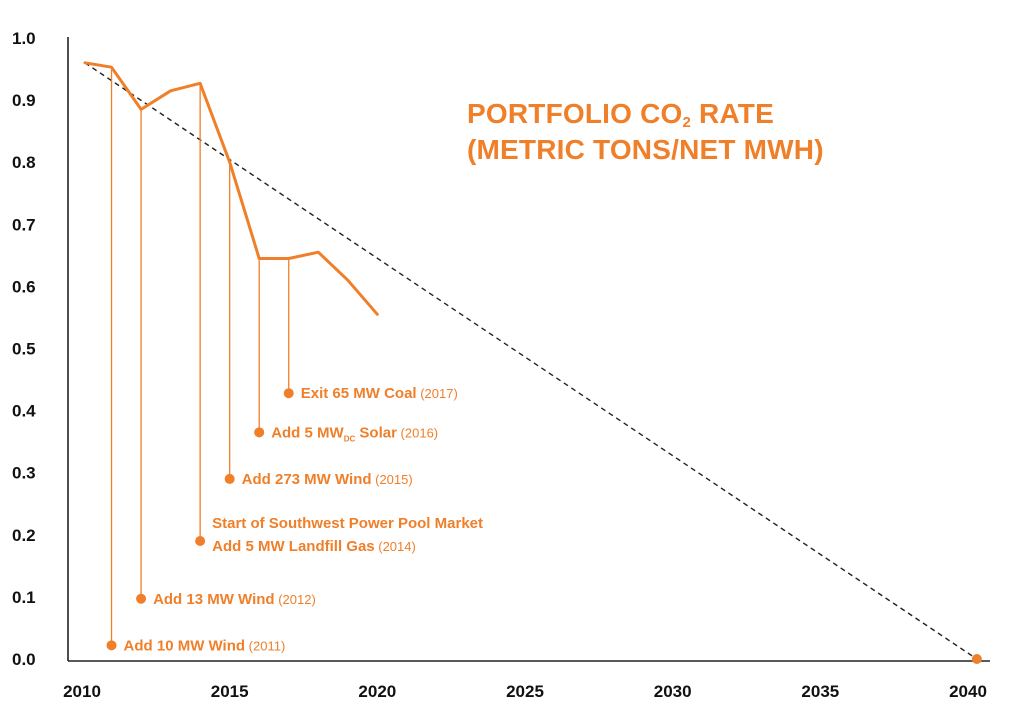 The image size is (1024, 713). I want to click on y-tick-label: 0.8, so click(24, 162).